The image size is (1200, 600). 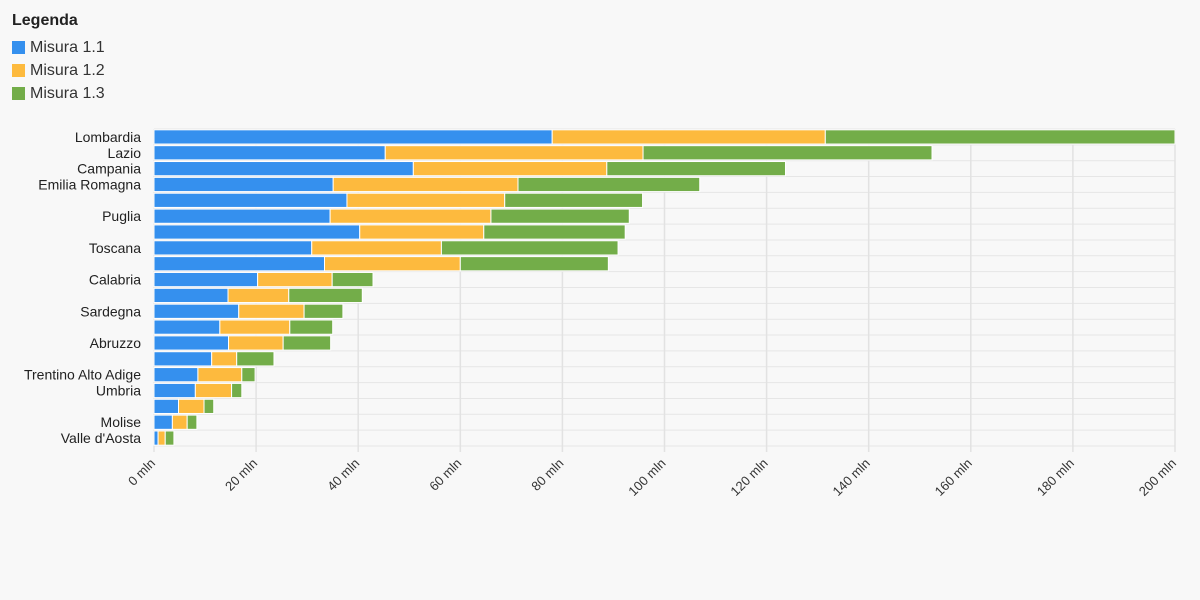 What do you see at coordinates (118, 391) in the screenshot?
I see `category-label: Umbria` at bounding box center [118, 391].